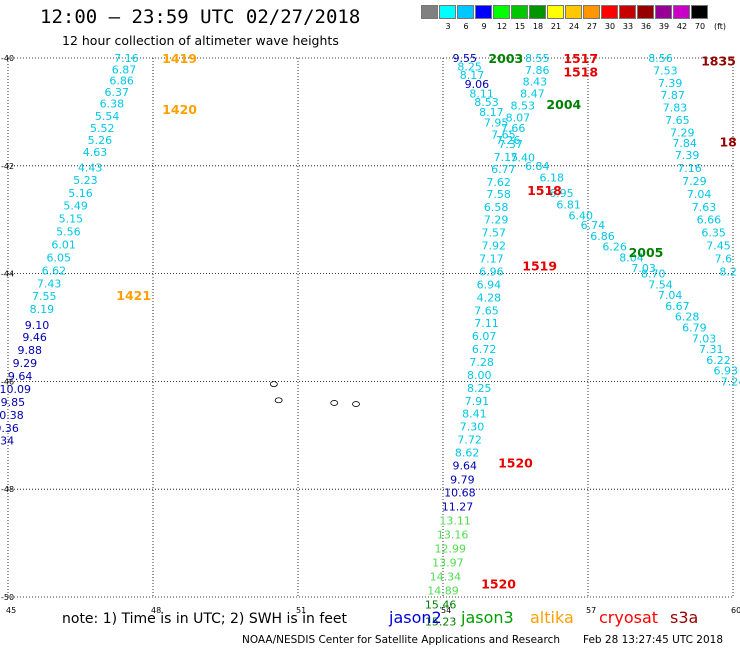 The width and height of the screenshot is (740, 650). Describe the element at coordinates (7, 58) in the screenshot. I see `lat-tick-label: -40` at that location.